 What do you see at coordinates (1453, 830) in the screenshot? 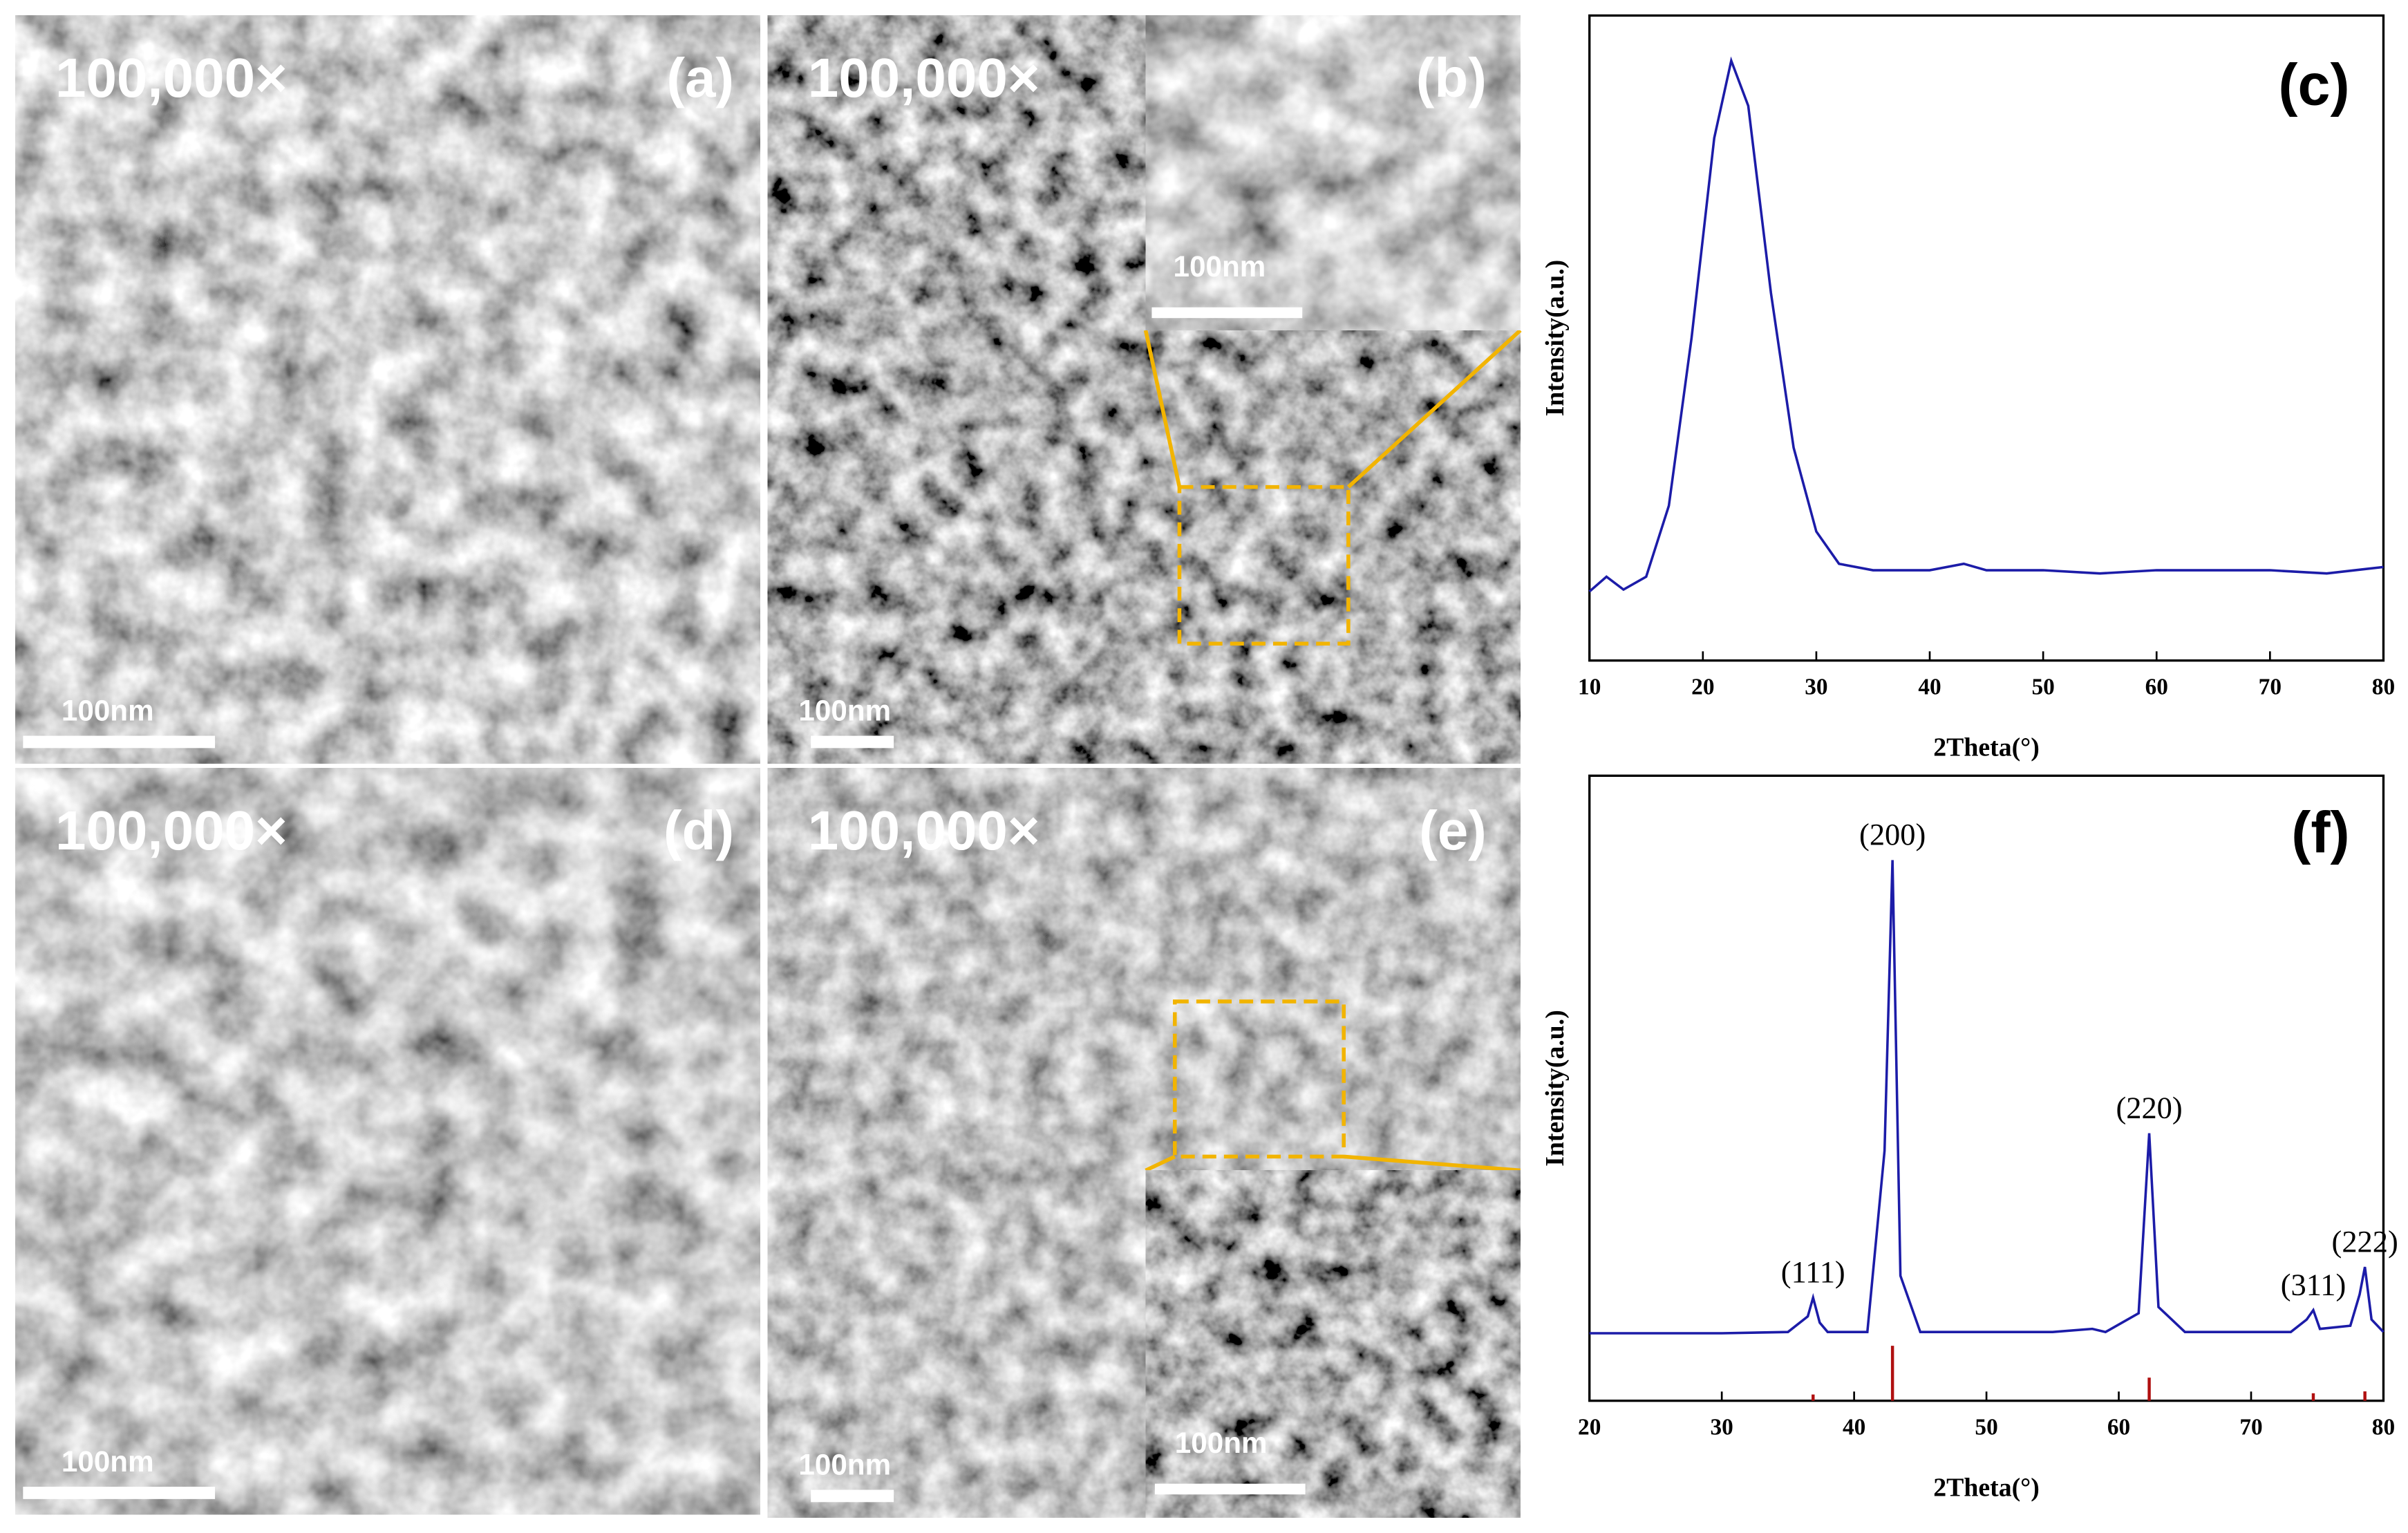
I see `panel-label: (e)` at bounding box center [1453, 830].